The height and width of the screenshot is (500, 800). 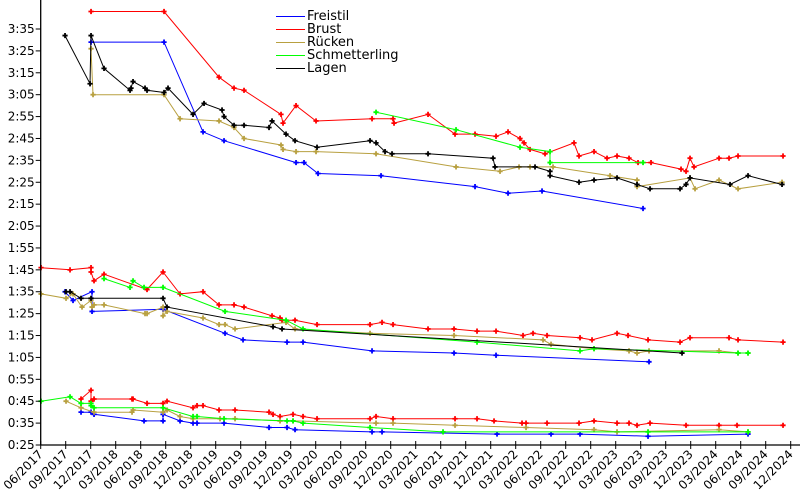 I want to click on y-tick-label: 1:05, so click(x=21, y=357).